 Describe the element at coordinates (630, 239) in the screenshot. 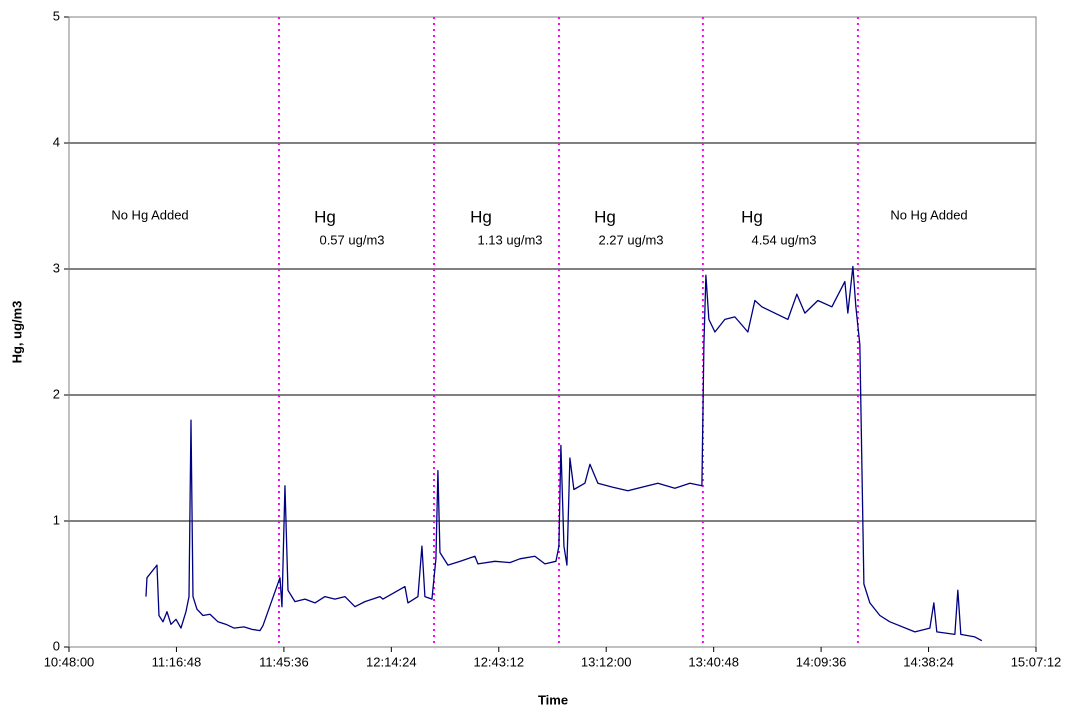

I see `annotation: 2.27 ug/m3` at that location.